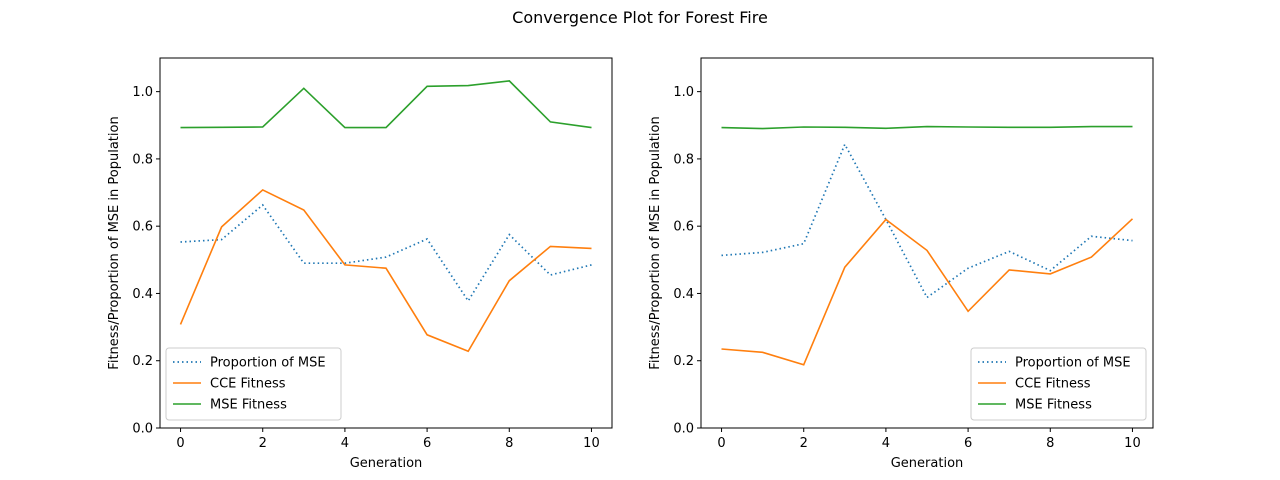 This screenshot has height=480, width=1280. I want to click on figure-title: Convergence Plot for Forest Fire, so click(640, 17).